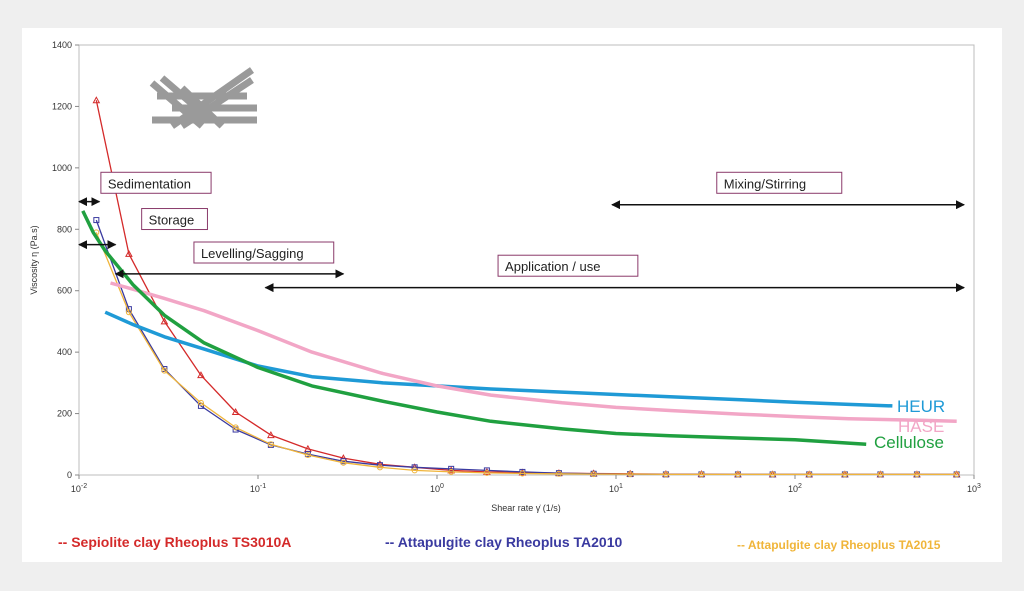 The height and width of the screenshot is (591, 1024). I want to click on y-axis-label: Viscosity η (Pa.s), so click(34, 259).